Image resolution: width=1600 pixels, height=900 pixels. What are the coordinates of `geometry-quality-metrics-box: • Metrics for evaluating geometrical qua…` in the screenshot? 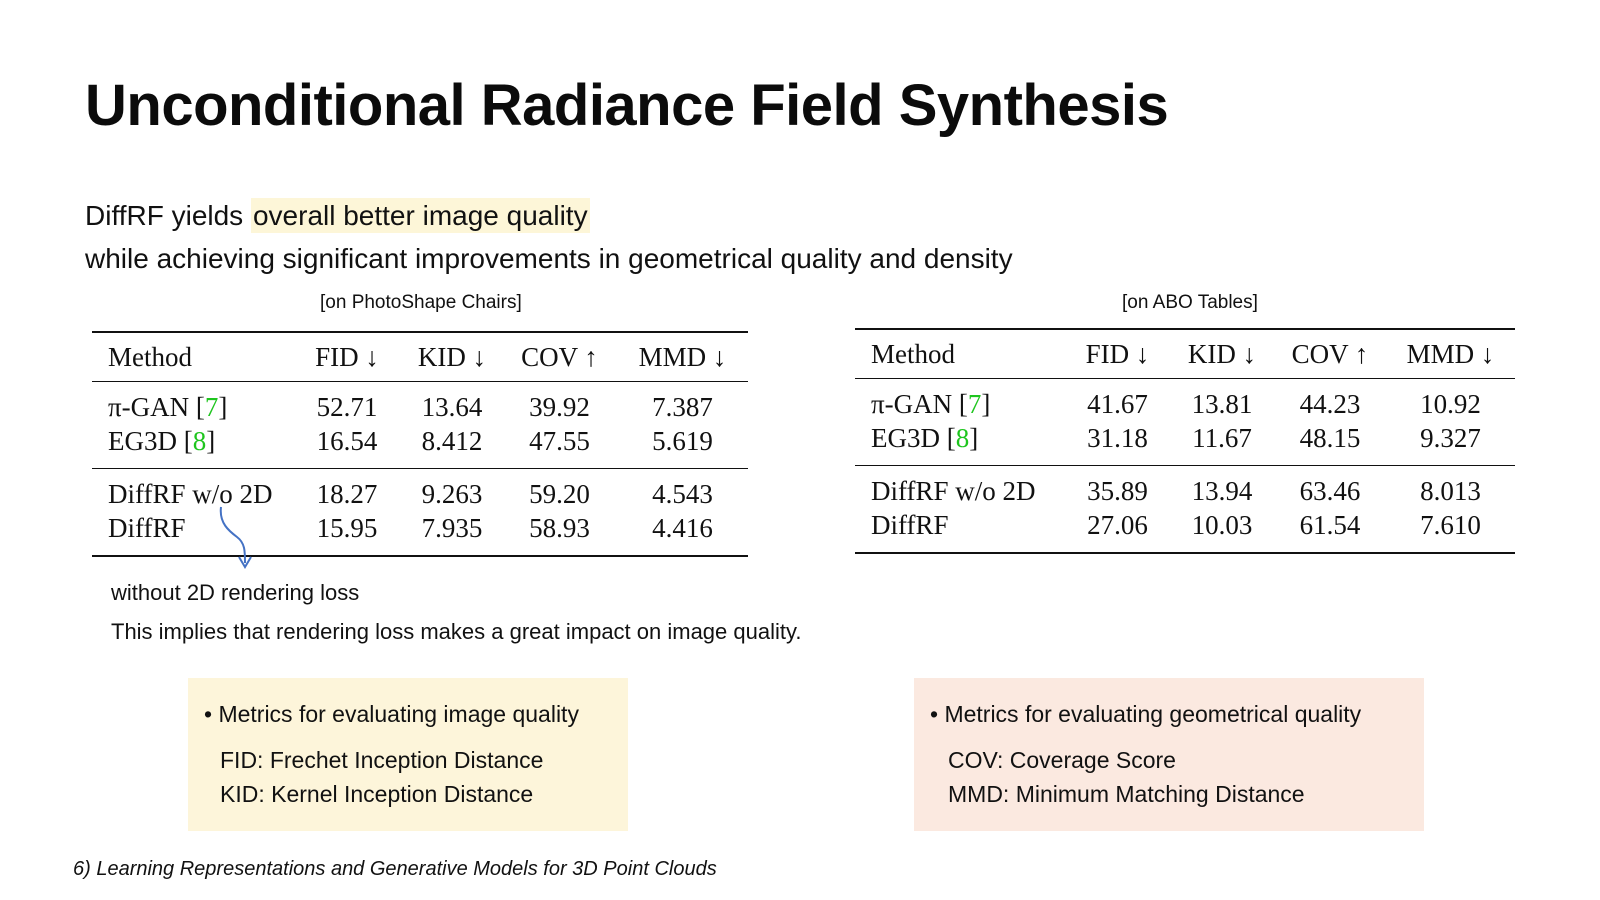 It's located at (1169, 754).